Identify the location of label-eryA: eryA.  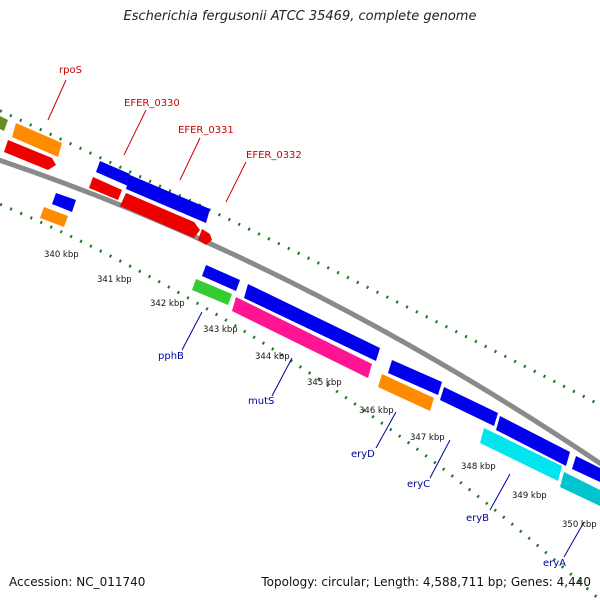
(554, 563).